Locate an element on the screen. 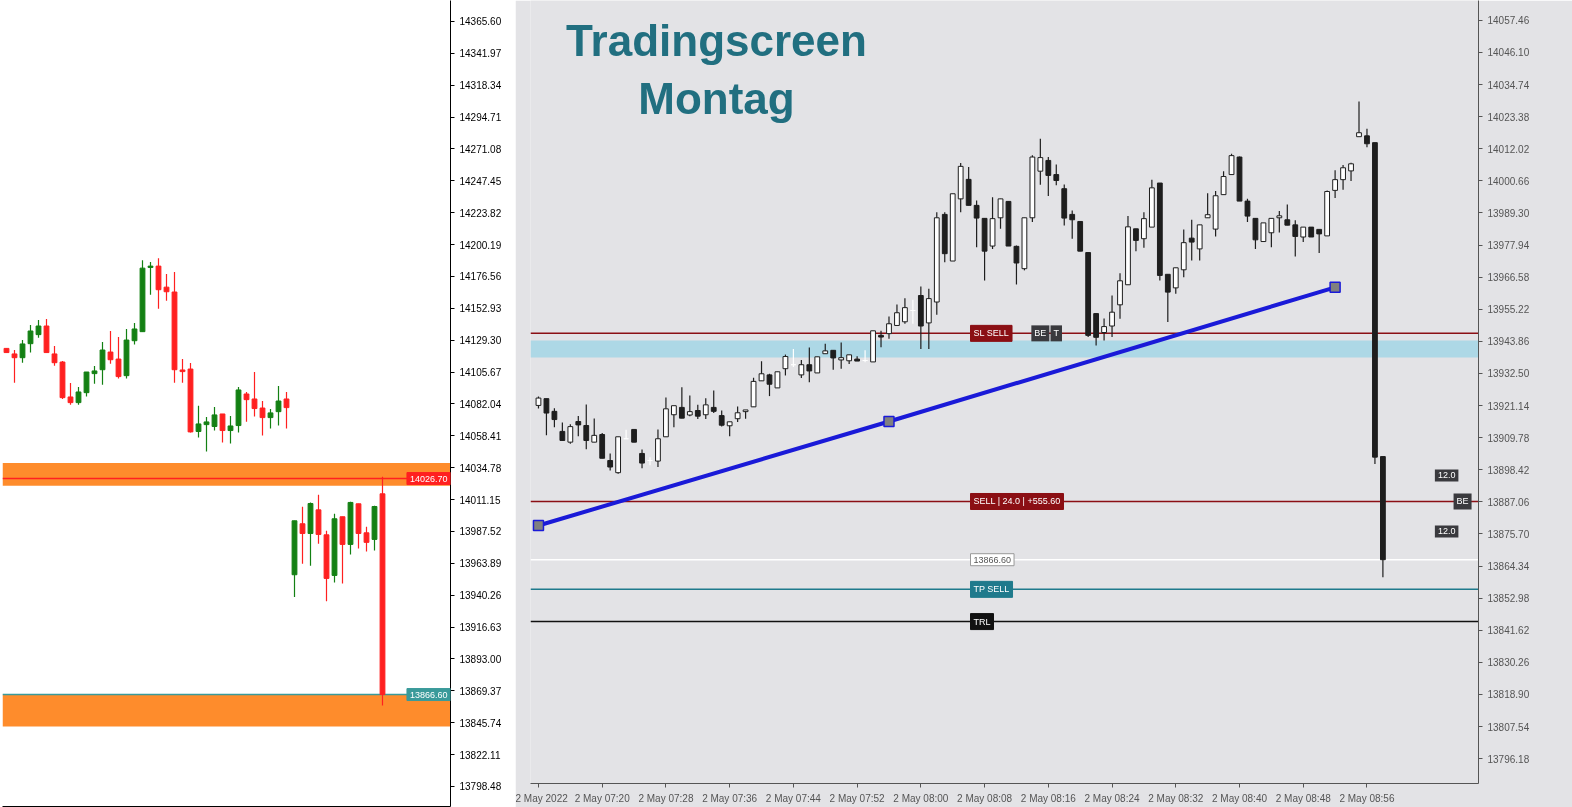 The height and width of the screenshot is (807, 1572). y-tick-label: 13977.94 is located at coordinates (1508, 246).